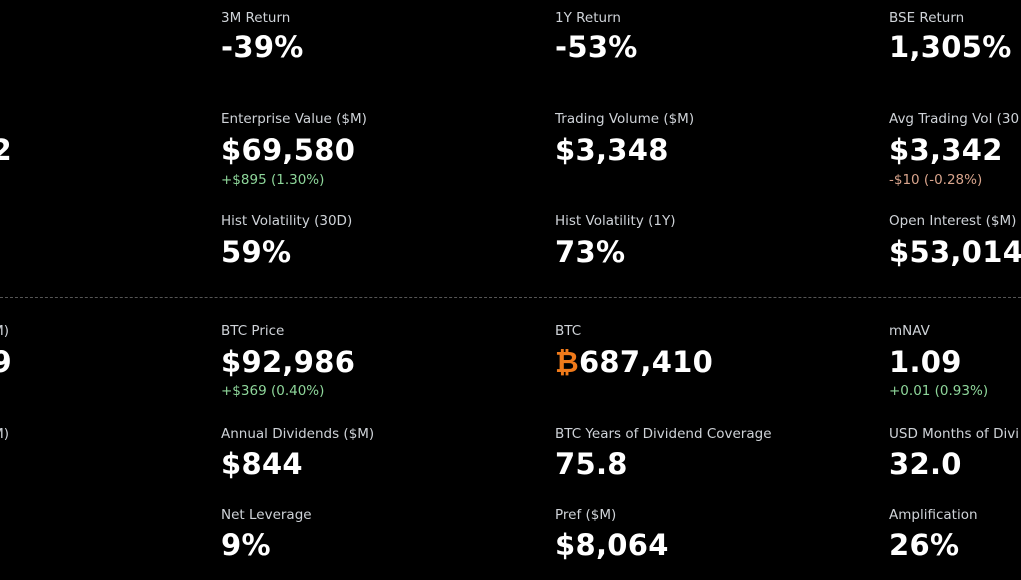 This screenshot has height=580, width=1021. Describe the element at coordinates (294, 119) in the screenshot. I see `metric-label: Enterprise Value ($M)` at that location.